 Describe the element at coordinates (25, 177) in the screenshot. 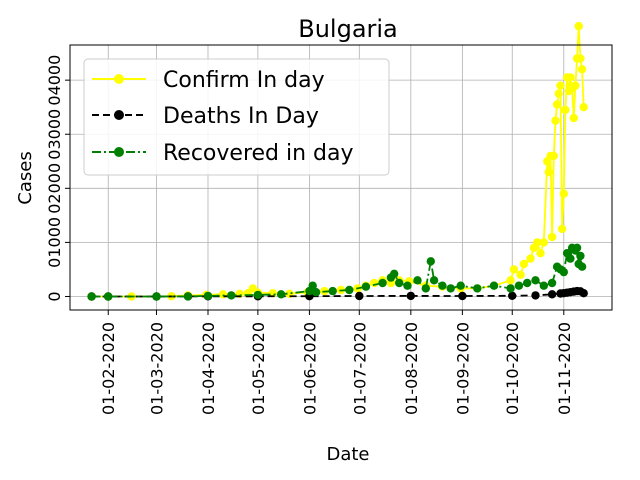

I see `y-axis-label: Cases` at that location.